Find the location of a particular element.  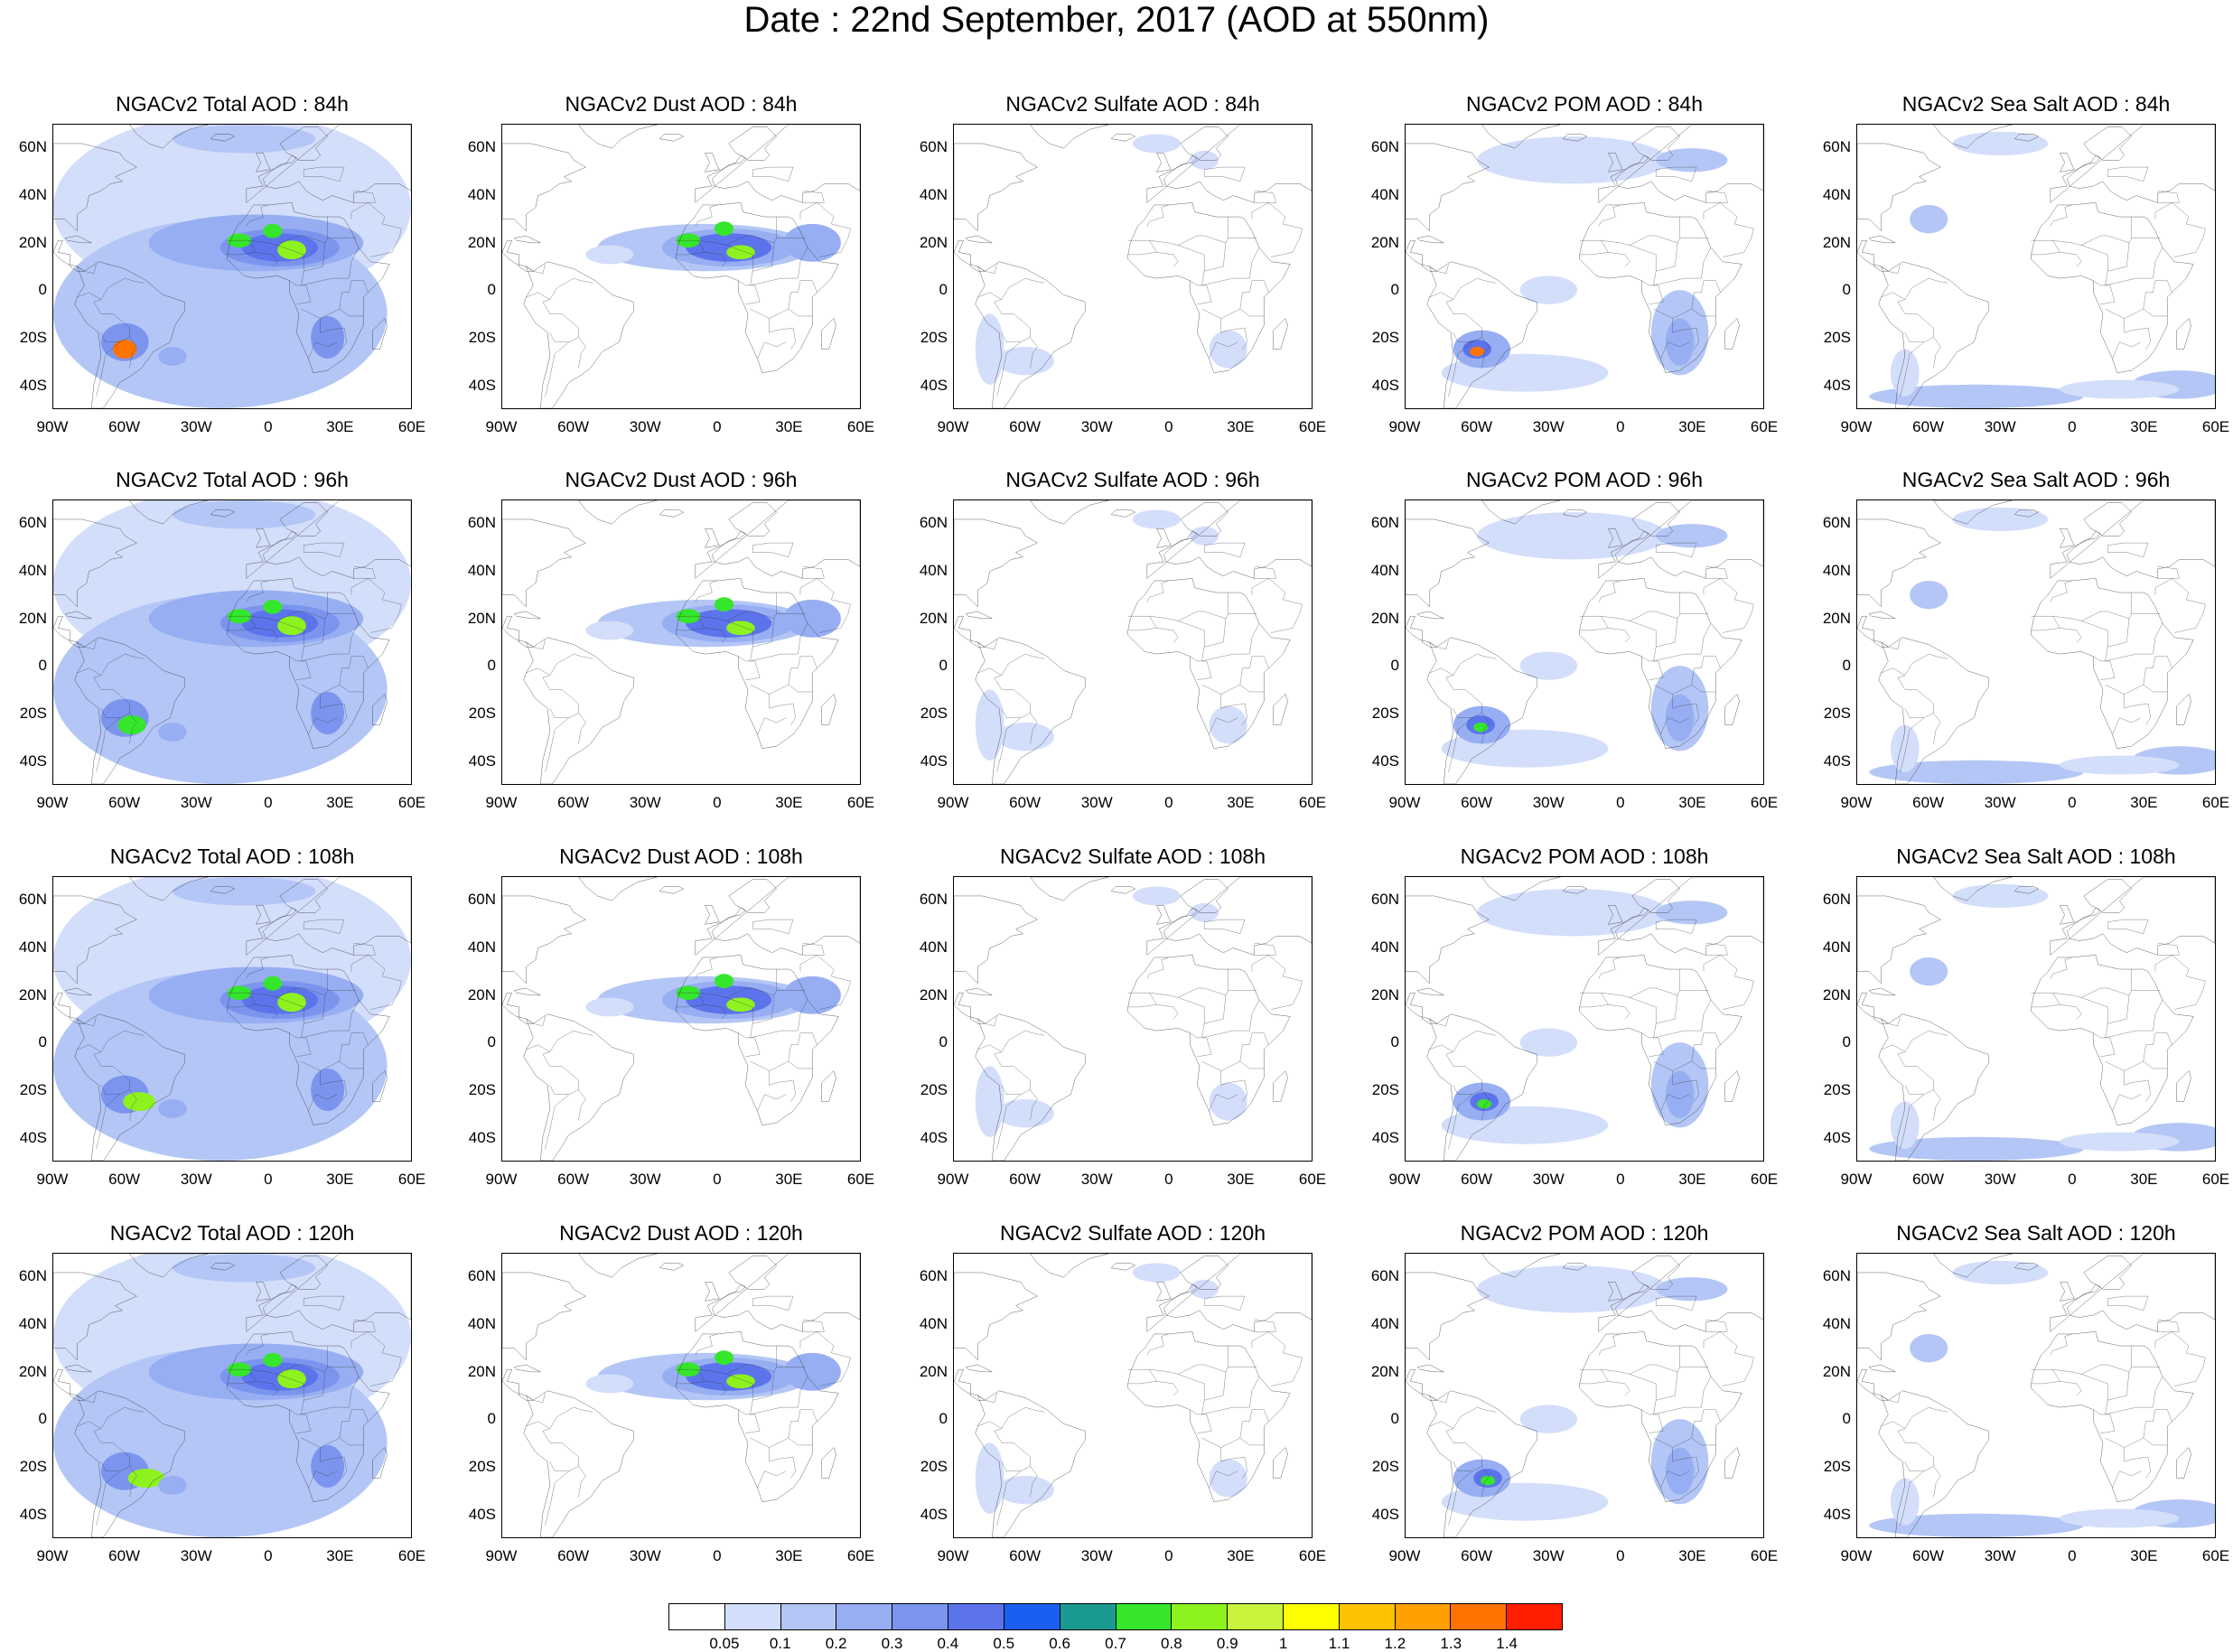

latitude-label: 40S is located at coordinates (1385, 1514).